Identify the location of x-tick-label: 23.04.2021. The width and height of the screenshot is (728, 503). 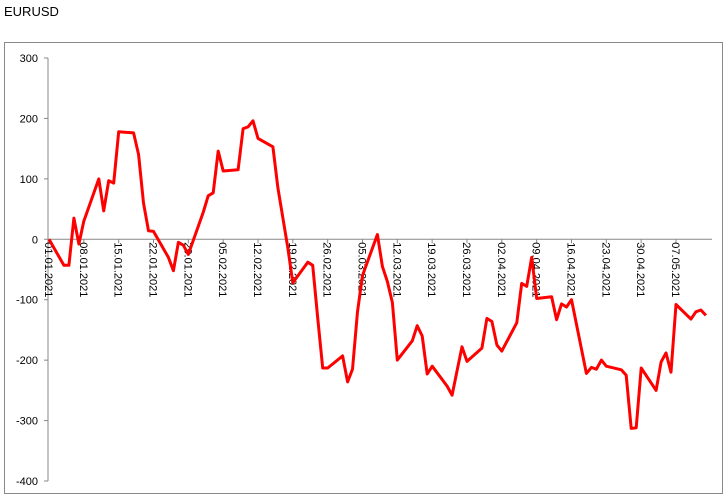
(605, 269).